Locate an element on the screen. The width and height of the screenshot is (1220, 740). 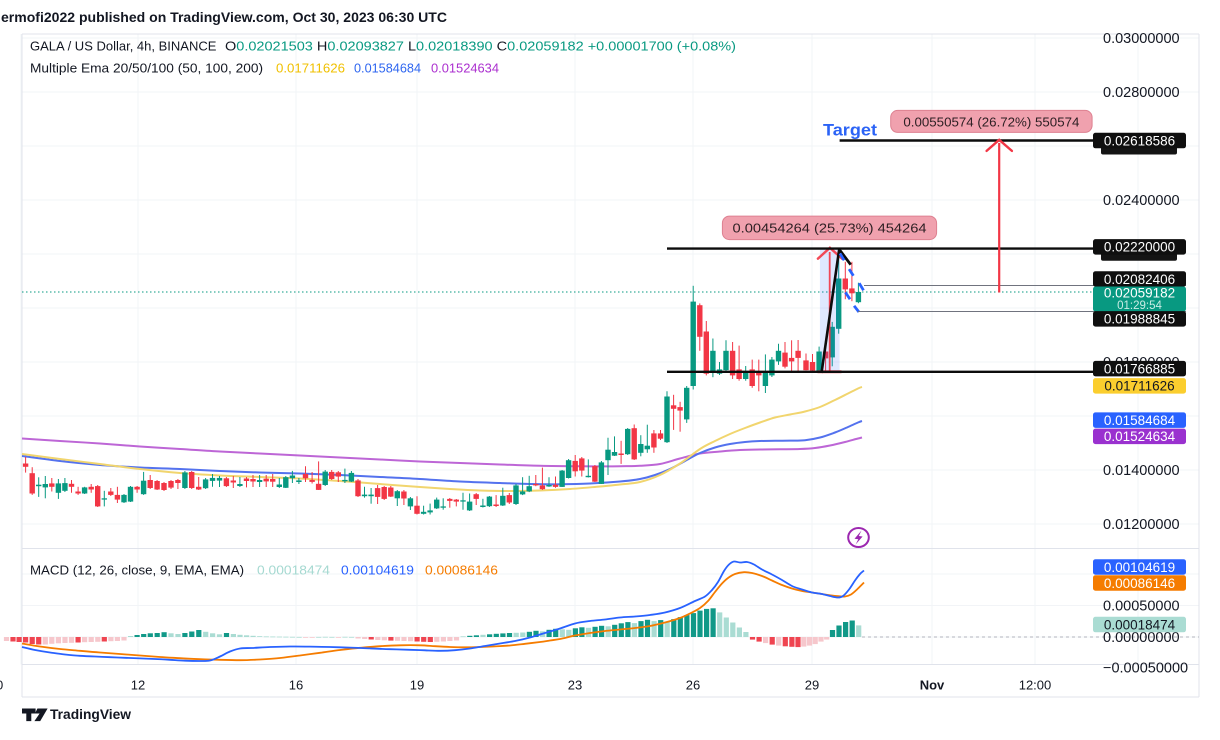
svg-text: 0.00550574 (26.72%) 550574 is located at coordinates (991, 121).